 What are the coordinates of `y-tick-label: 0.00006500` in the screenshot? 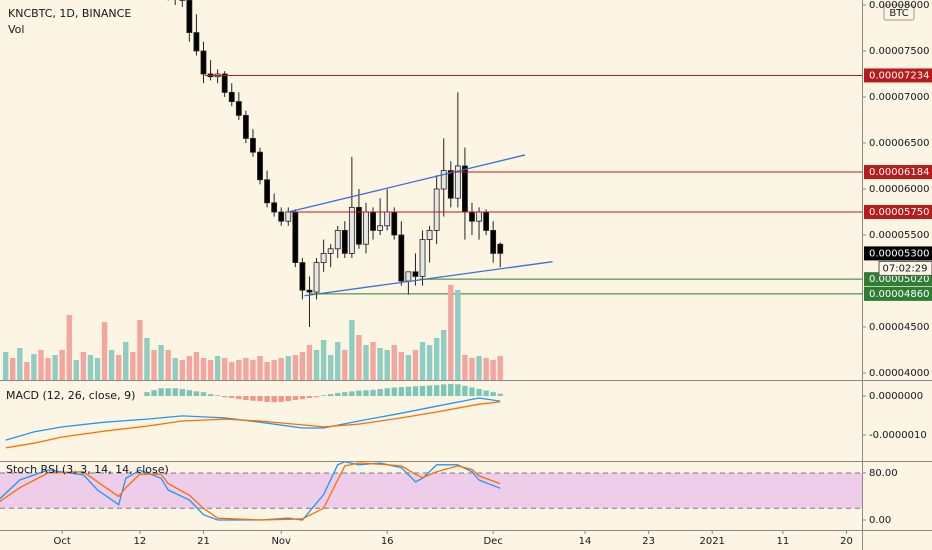 It's located at (899, 143).